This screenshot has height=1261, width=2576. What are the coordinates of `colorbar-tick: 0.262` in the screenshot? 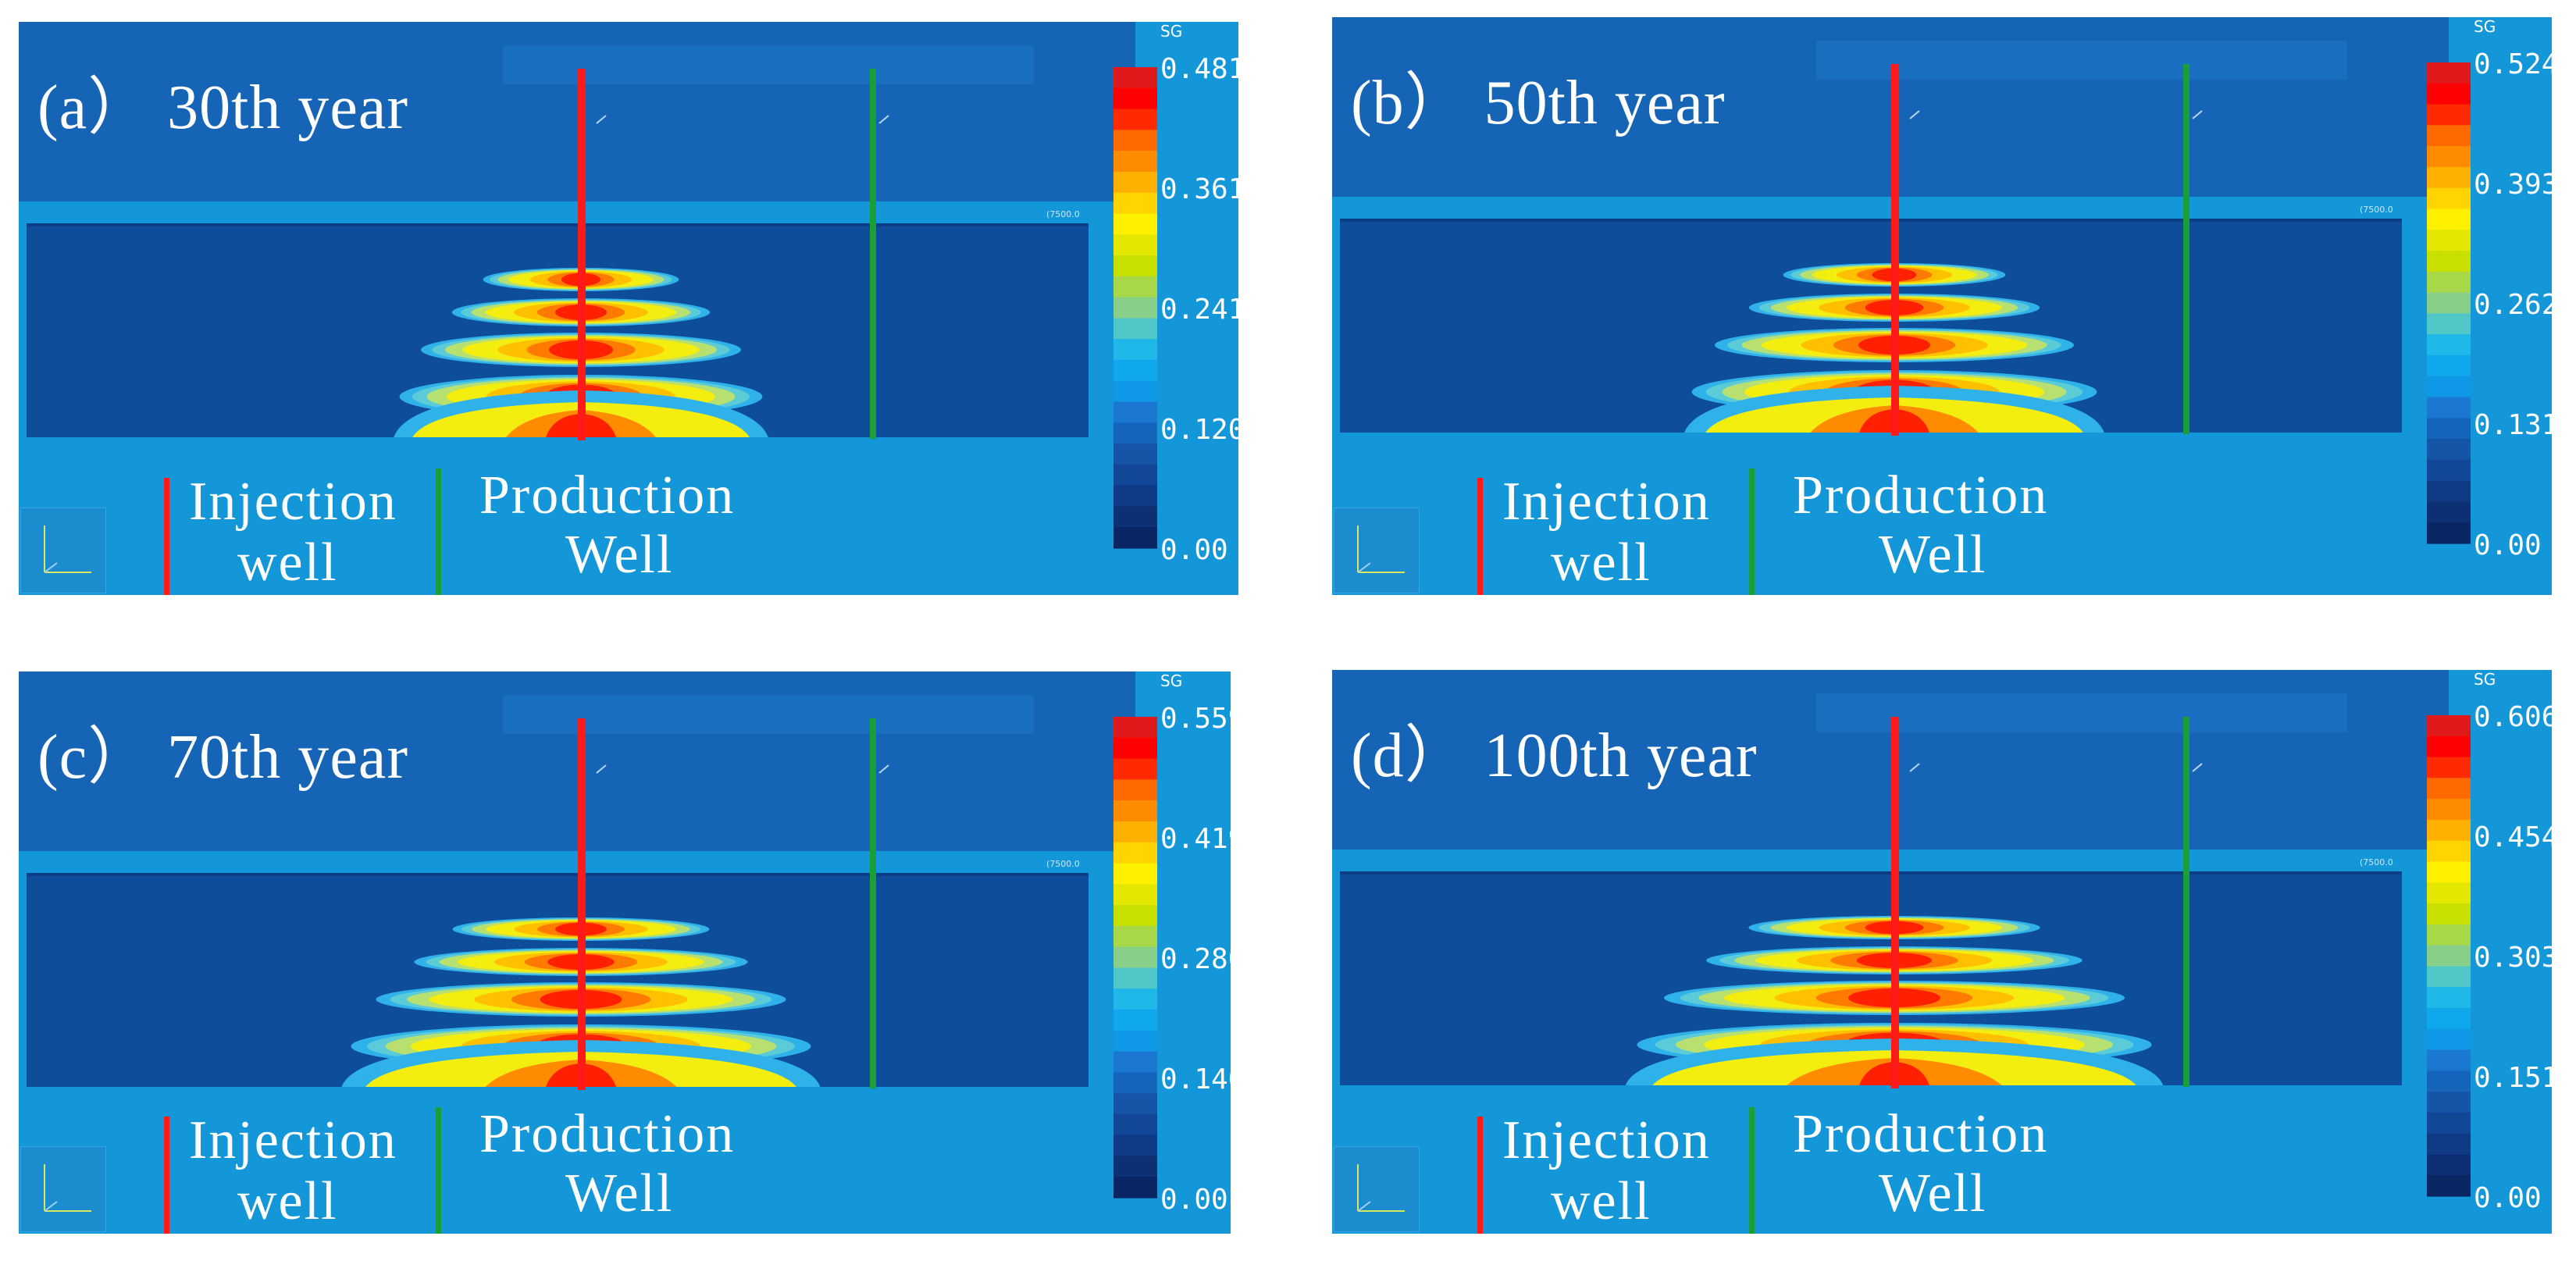 It's located at (2513, 305).